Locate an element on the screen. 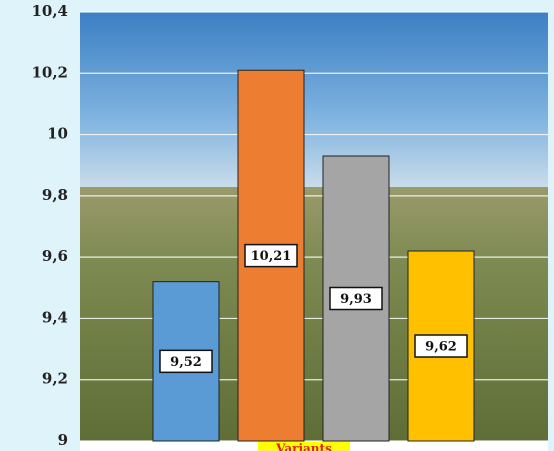  y-tick-label: 10,2 is located at coordinates (49, 72).